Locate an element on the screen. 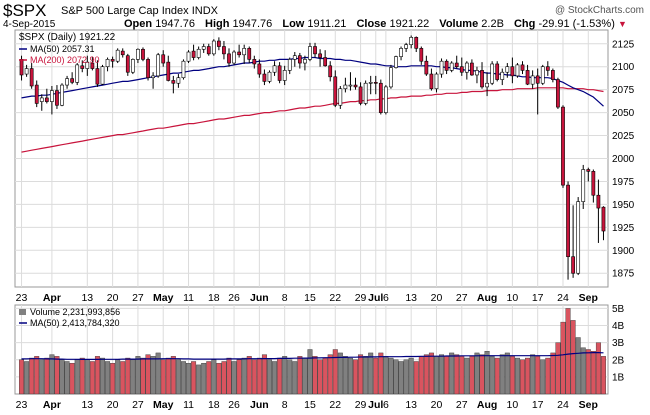 The height and width of the screenshot is (415, 650). quote-low: Low 1911.21 is located at coordinates (314, 24).